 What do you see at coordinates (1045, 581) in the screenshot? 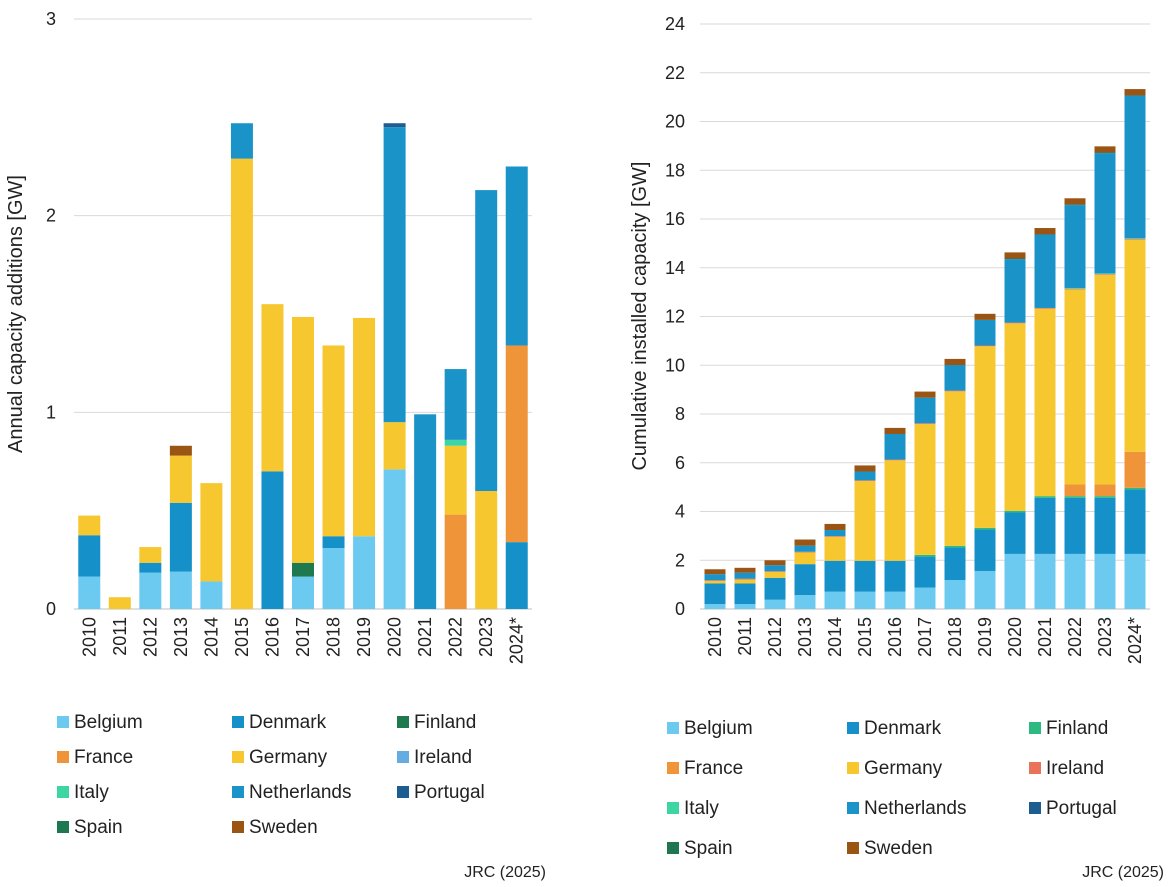
I see `bar-segment-belgium-2021` at bounding box center [1045, 581].